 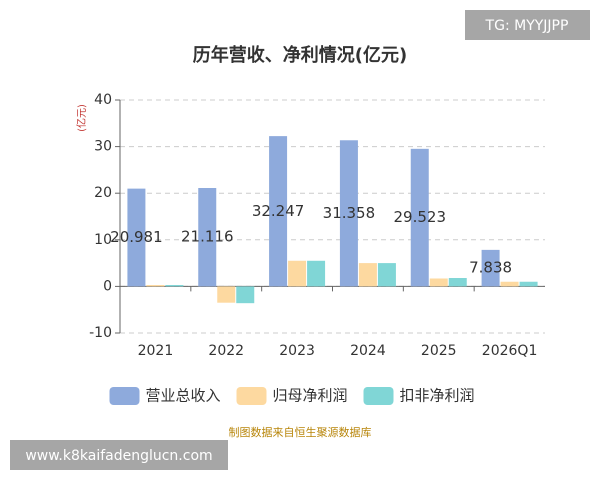 What do you see at coordinates (107, 286) in the screenshot?
I see `y-tick-label: 0` at bounding box center [107, 286].